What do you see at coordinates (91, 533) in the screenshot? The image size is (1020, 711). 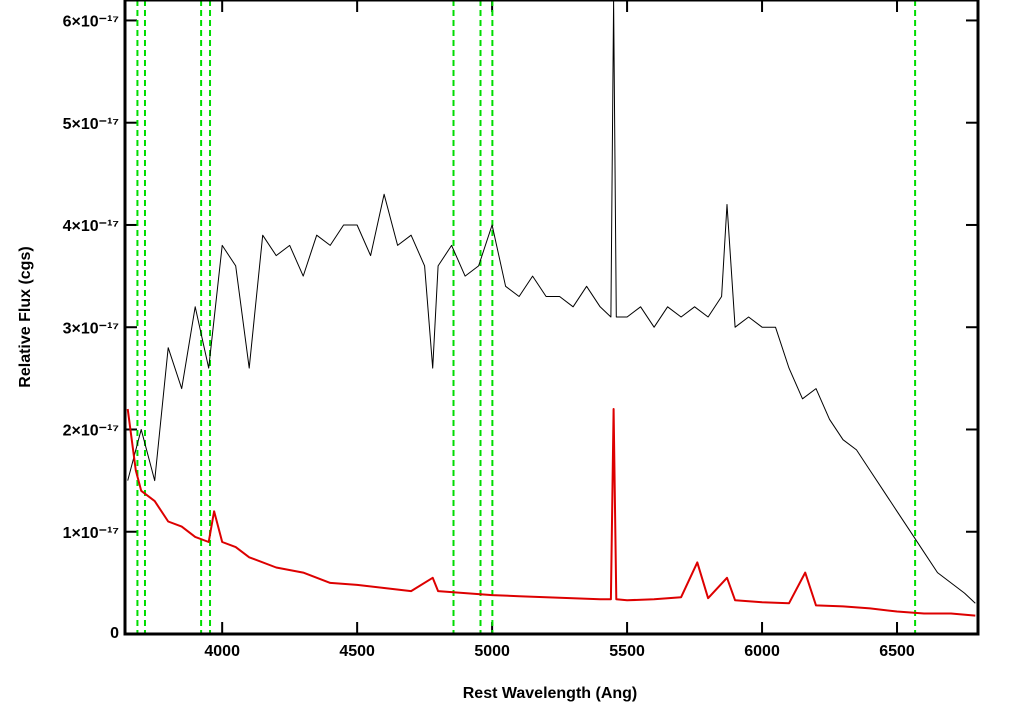 I see `y-tick-label: 1×10⁻¹⁷` at bounding box center [91, 533].